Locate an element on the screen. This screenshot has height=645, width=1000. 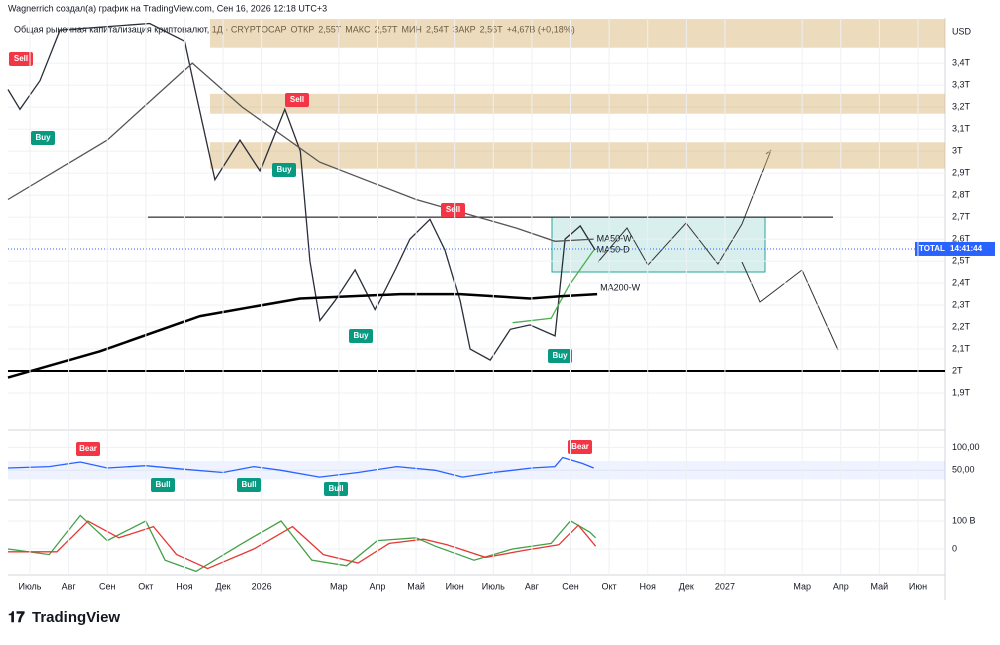
y-tick-label: 2,1T is located at coordinates (961, 348).